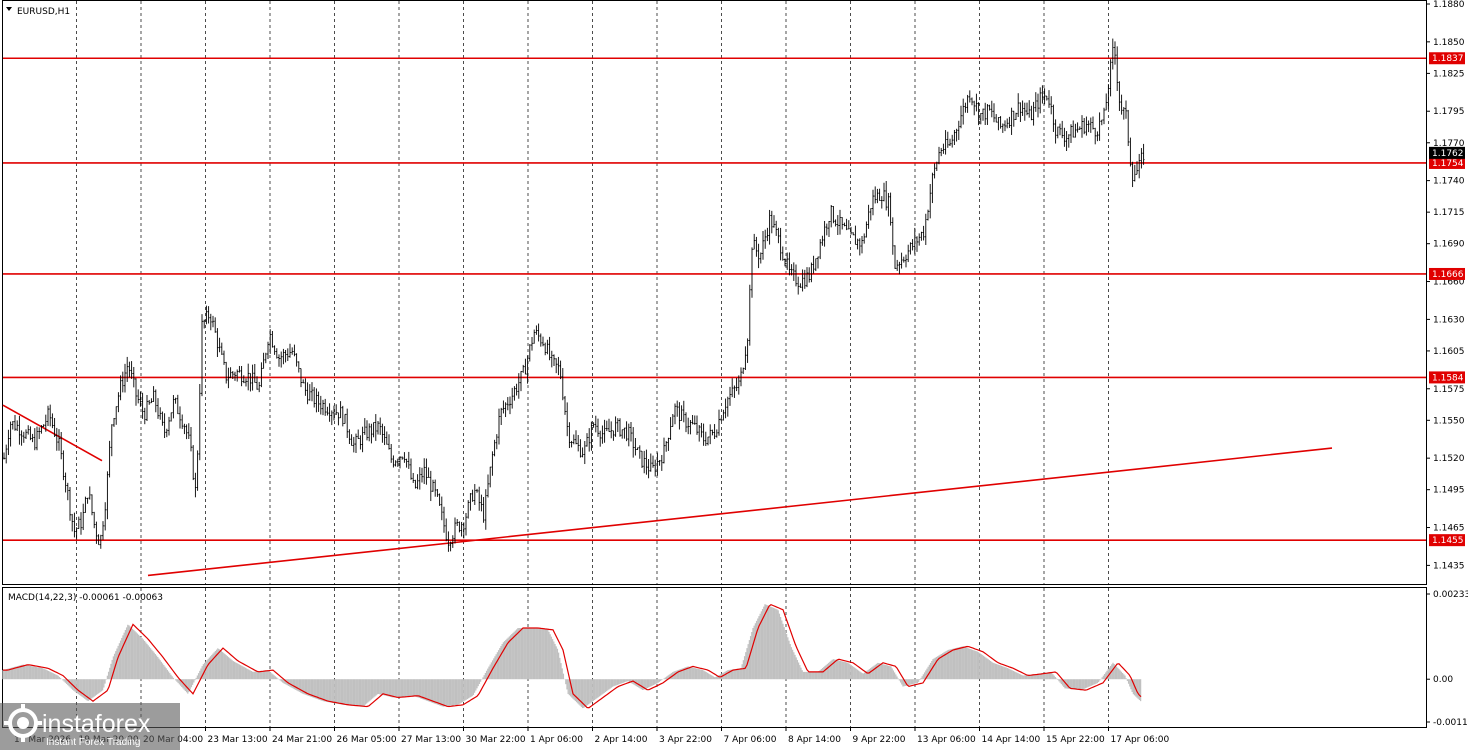 The image size is (1468, 750). Describe the element at coordinates (814, 740) in the screenshot. I see `x-tick-label: 8 Apr 14:00` at that location.